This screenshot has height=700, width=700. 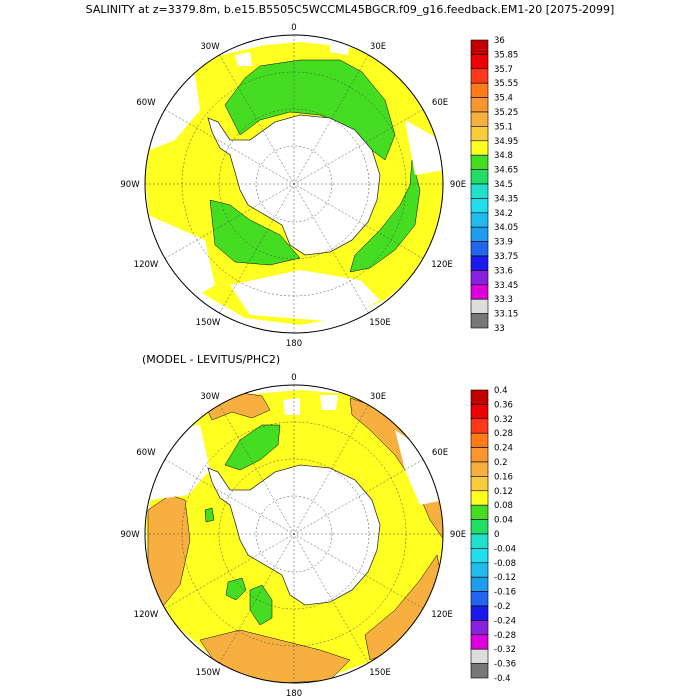 I want to click on colorbar-label: 33.3, so click(x=503, y=300).